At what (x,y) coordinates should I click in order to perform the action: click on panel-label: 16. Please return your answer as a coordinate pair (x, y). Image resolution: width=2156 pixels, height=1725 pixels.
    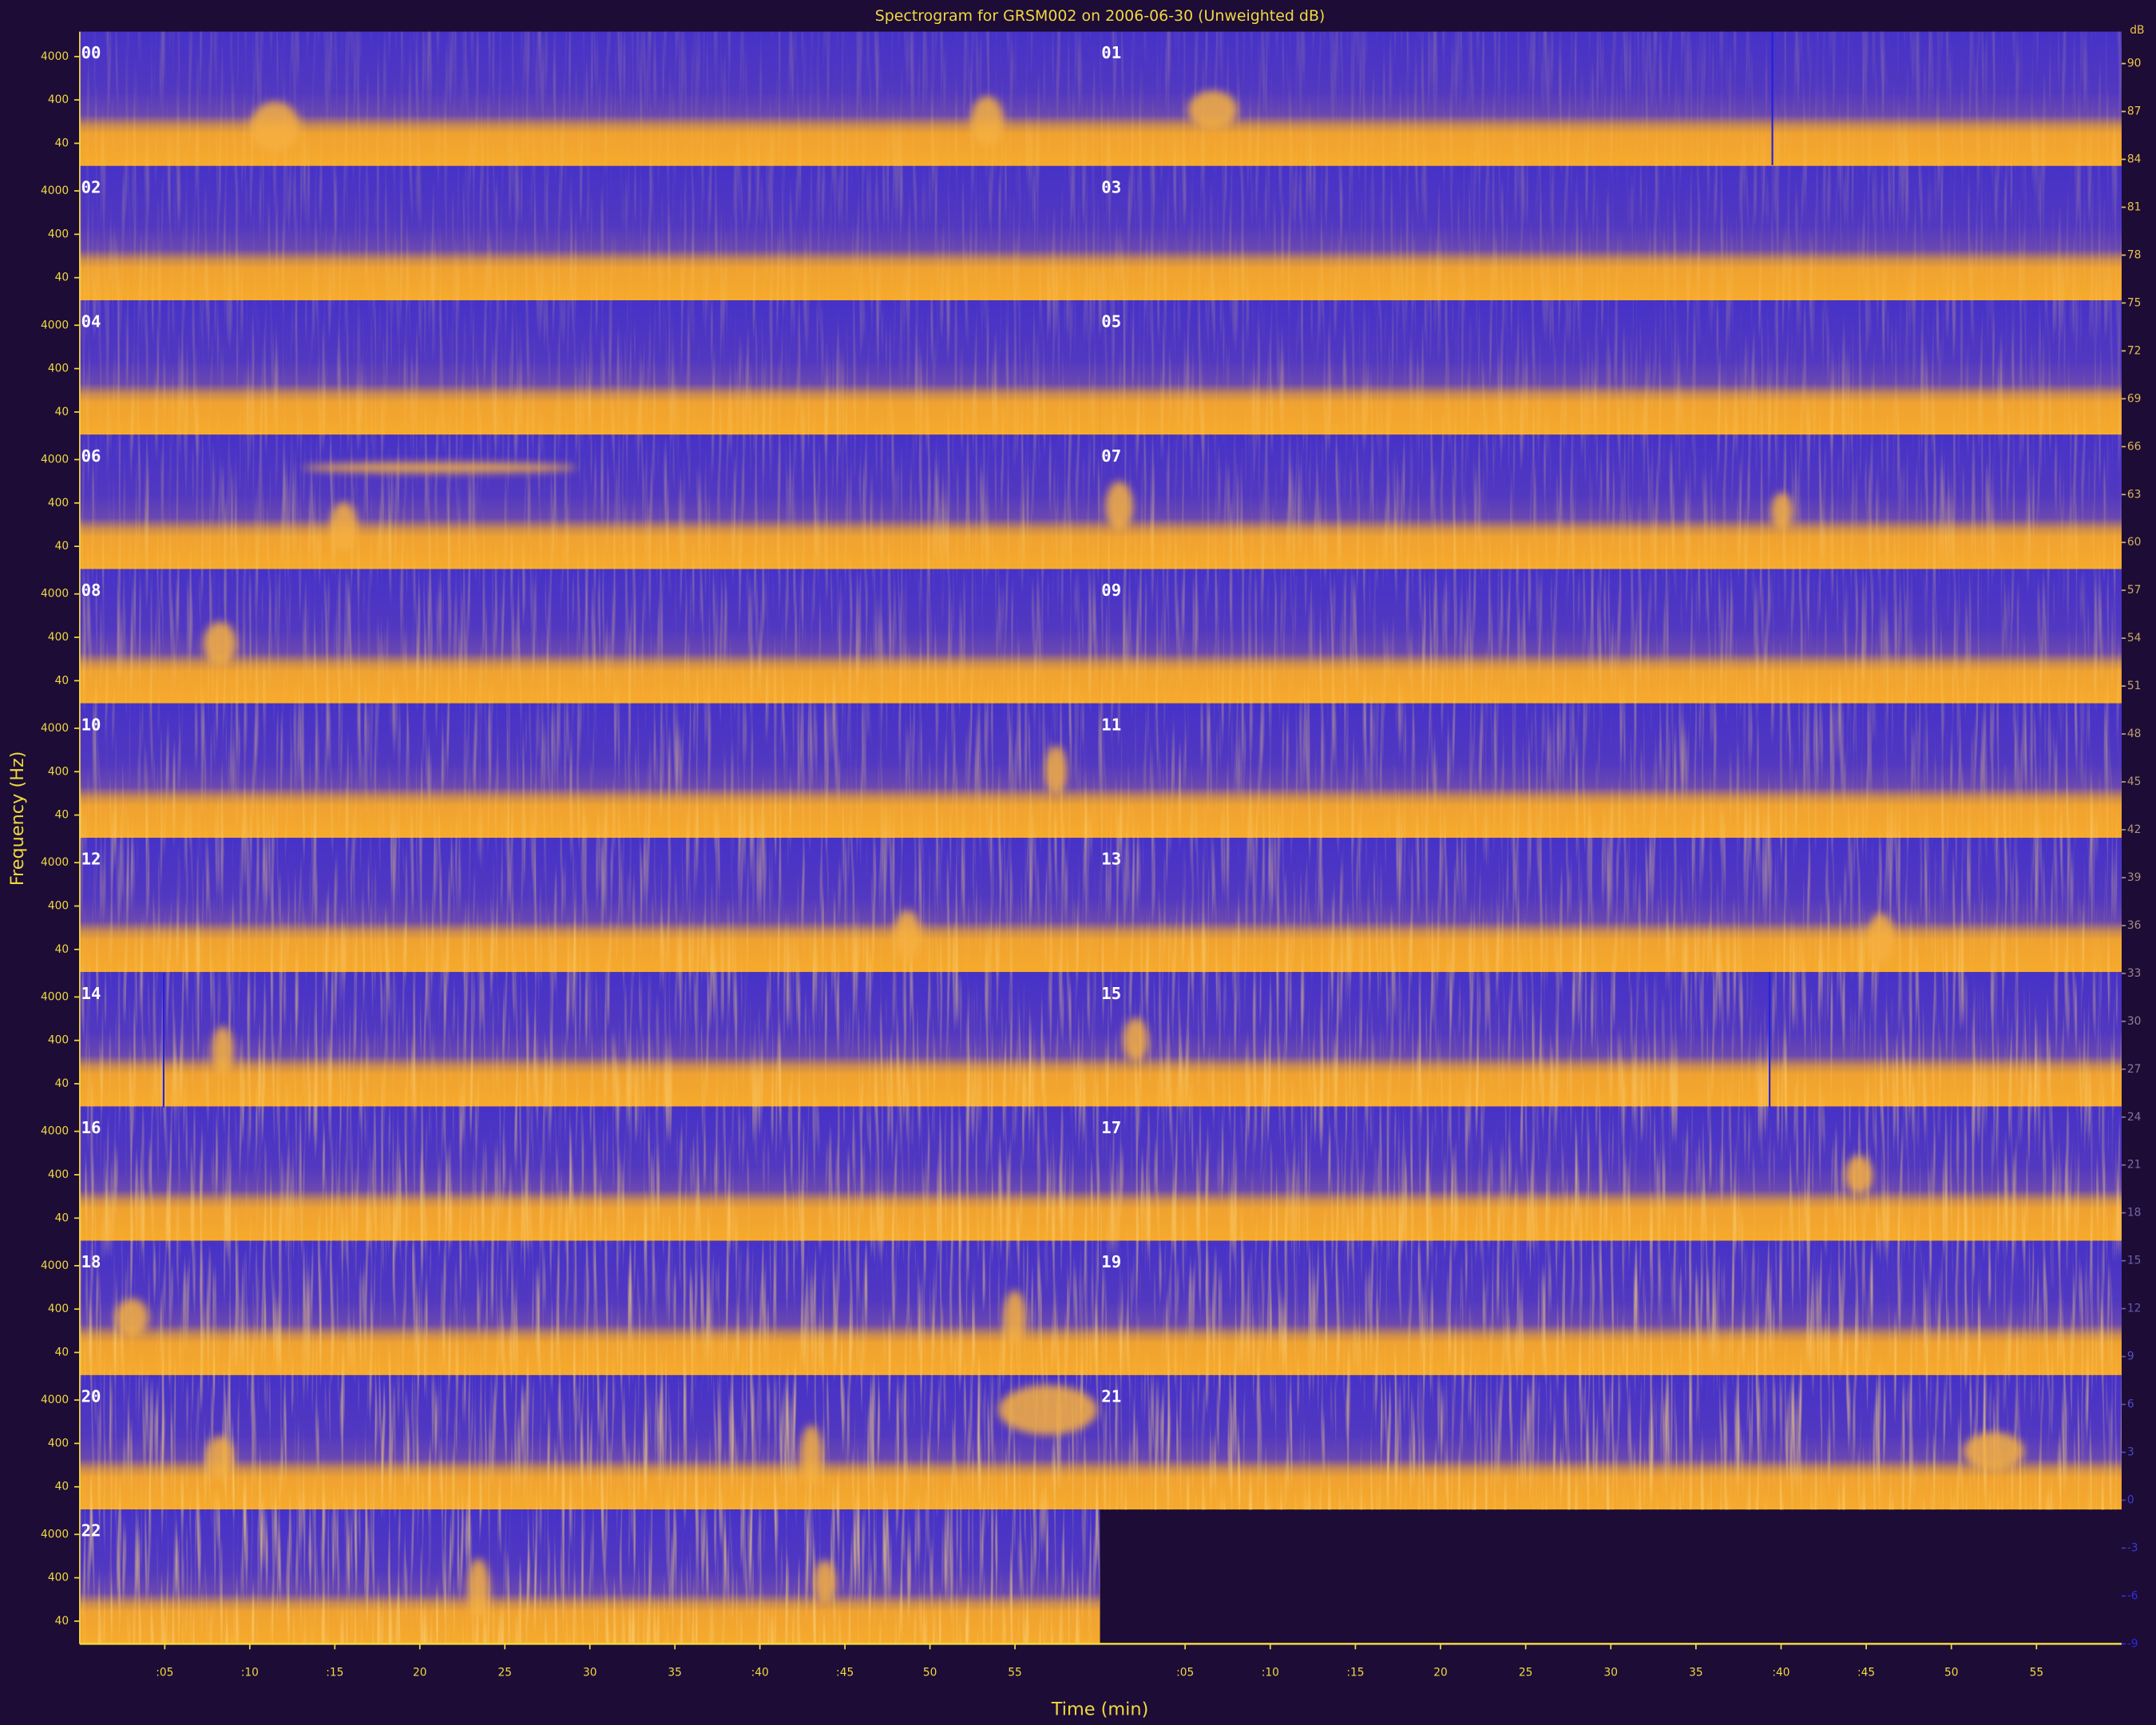
    Looking at the image, I should click on (91, 1127).